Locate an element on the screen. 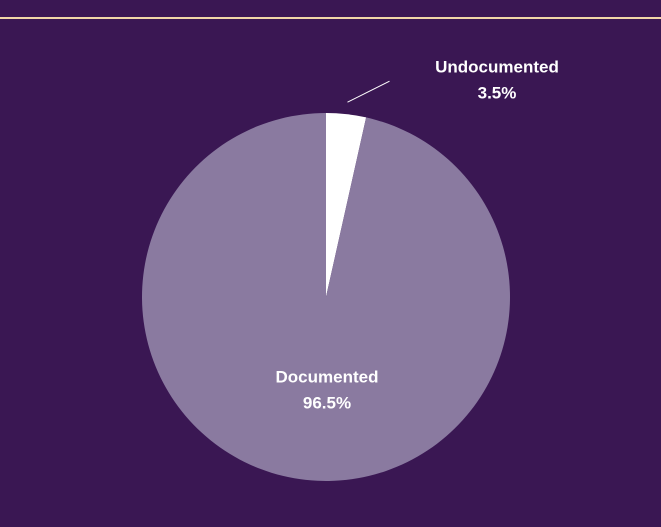 The height and width of the screenshot is (527, 661). leader-line is located at coordinates (368, 91).